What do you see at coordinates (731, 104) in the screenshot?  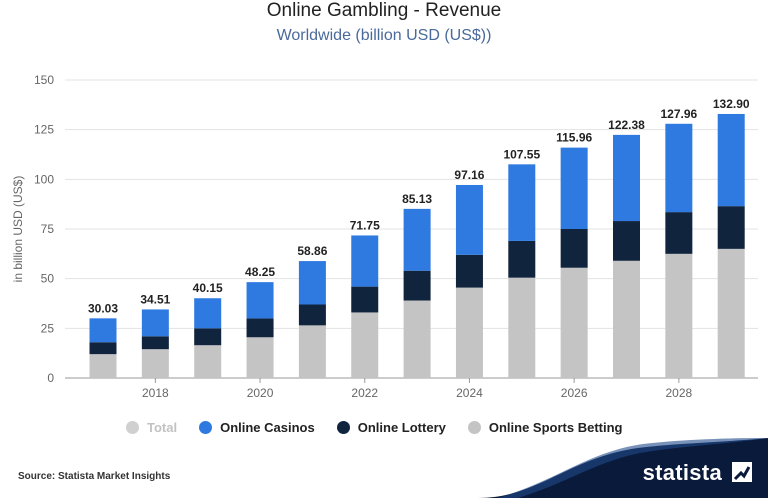 I see `total-label-2029: 132.90` at bounding box center [731, 104].